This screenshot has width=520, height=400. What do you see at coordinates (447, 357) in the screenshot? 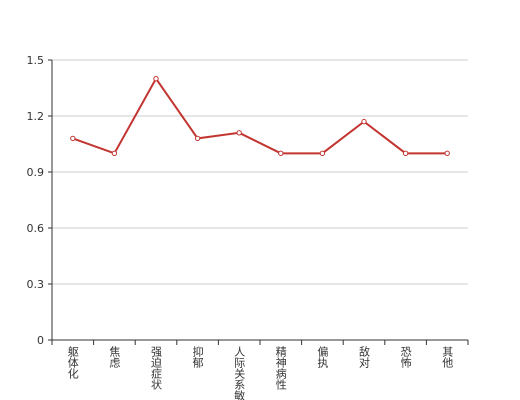
I see `x-tick-label: 其他` at bounding box center [447, 357].